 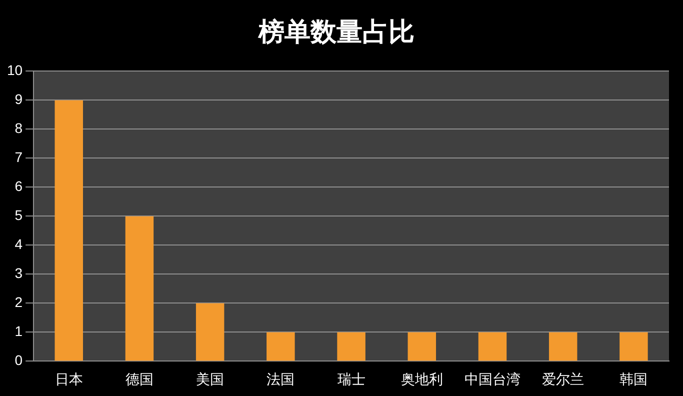 I want to click on x-tick-label: 中国台湾, so click(x=492, y=380).